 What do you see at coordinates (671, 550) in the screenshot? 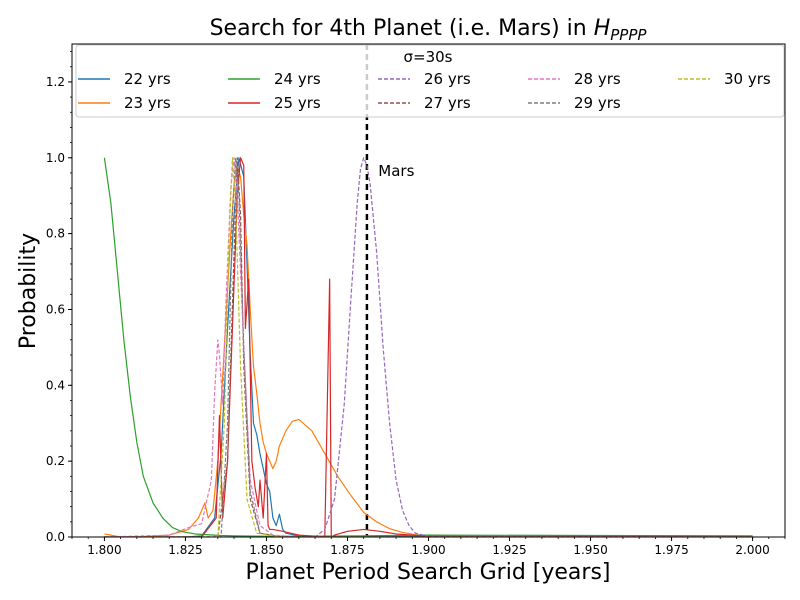
I see `x-tick-label: 1.975` at bounding box center [671, 550].